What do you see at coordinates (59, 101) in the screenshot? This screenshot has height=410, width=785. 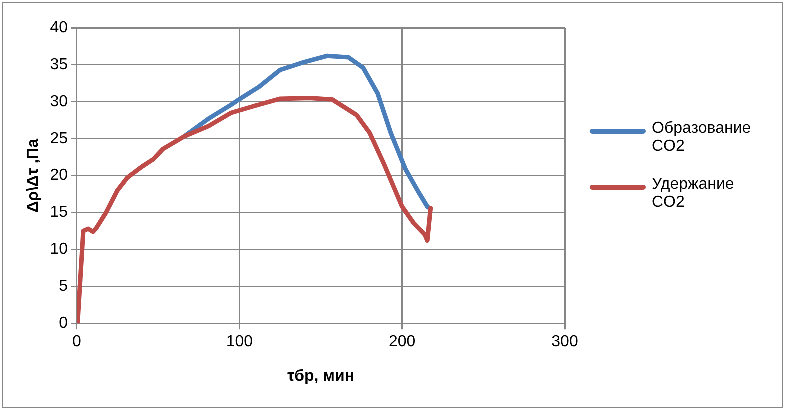 I see `y-tick-label: 30` at bounding box center [59, 101].